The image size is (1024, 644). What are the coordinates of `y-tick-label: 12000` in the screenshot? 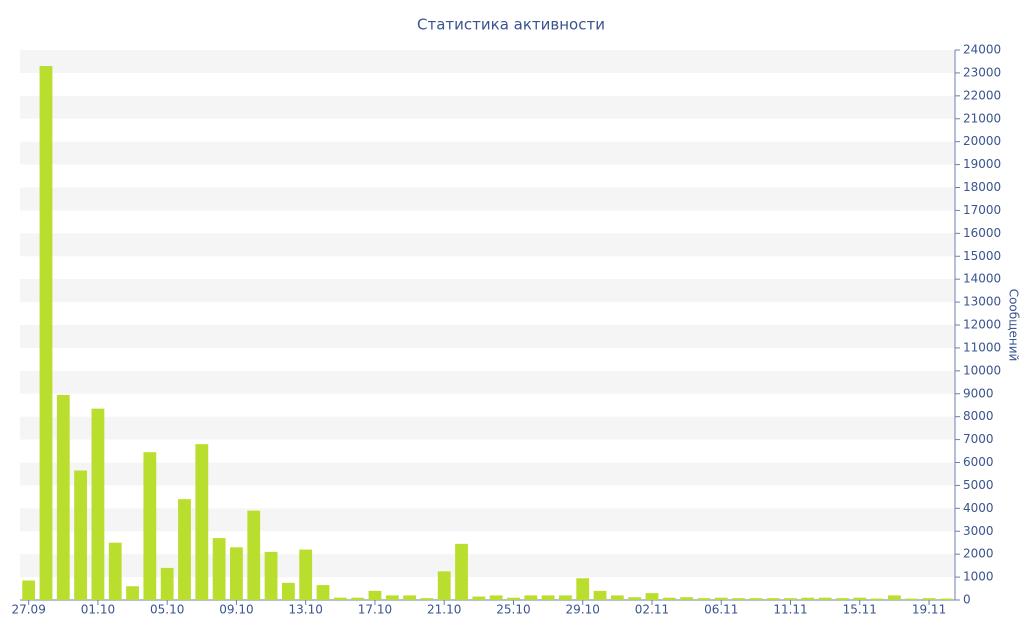 It's located at (982, 325).